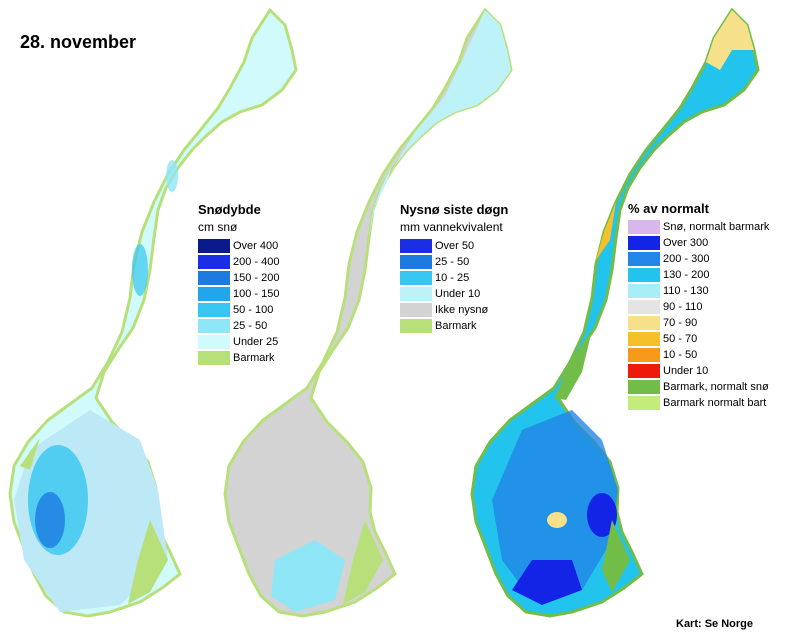 The image size is (785, 640). Describe the element at coordinates (716, 387) in the screenshot. I see `legend-label: Barmark, normalt snø` at that location.